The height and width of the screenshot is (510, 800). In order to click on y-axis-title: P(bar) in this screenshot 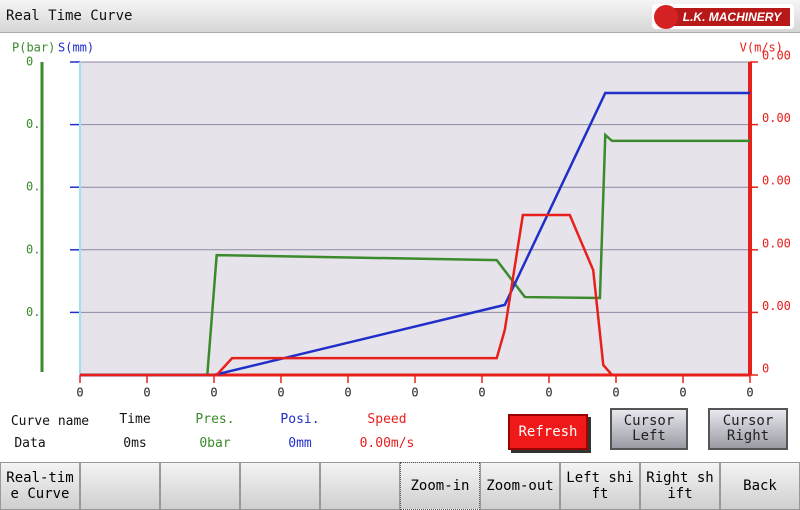, I will do `click(33, 48)`.